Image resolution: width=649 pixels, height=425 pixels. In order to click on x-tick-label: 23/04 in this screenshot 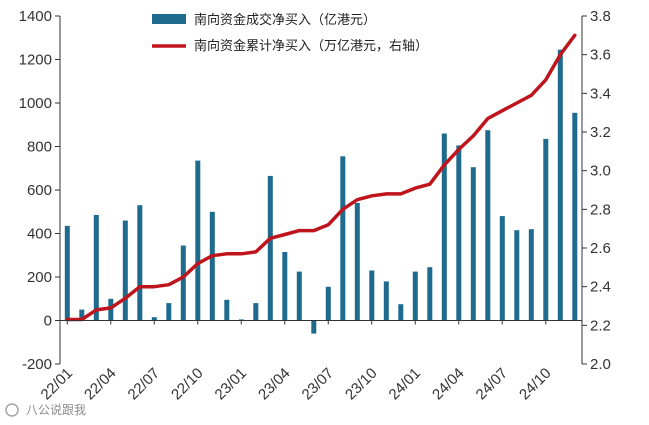, I will do `click(274, 384)`.